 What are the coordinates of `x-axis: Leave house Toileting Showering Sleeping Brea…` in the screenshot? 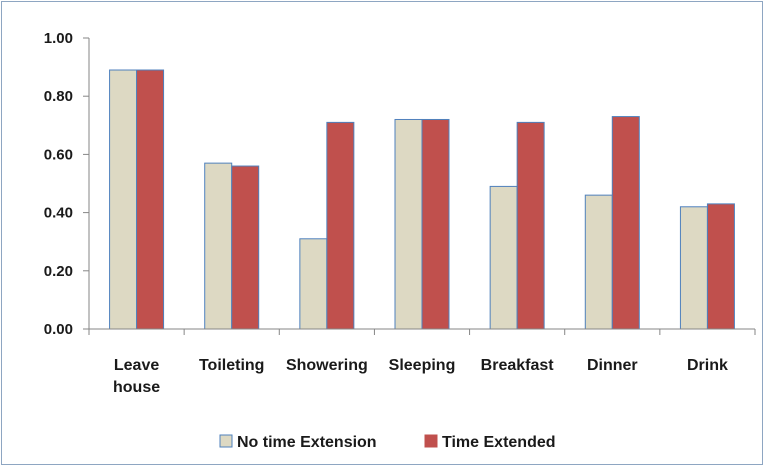 It's located at (422, 362).